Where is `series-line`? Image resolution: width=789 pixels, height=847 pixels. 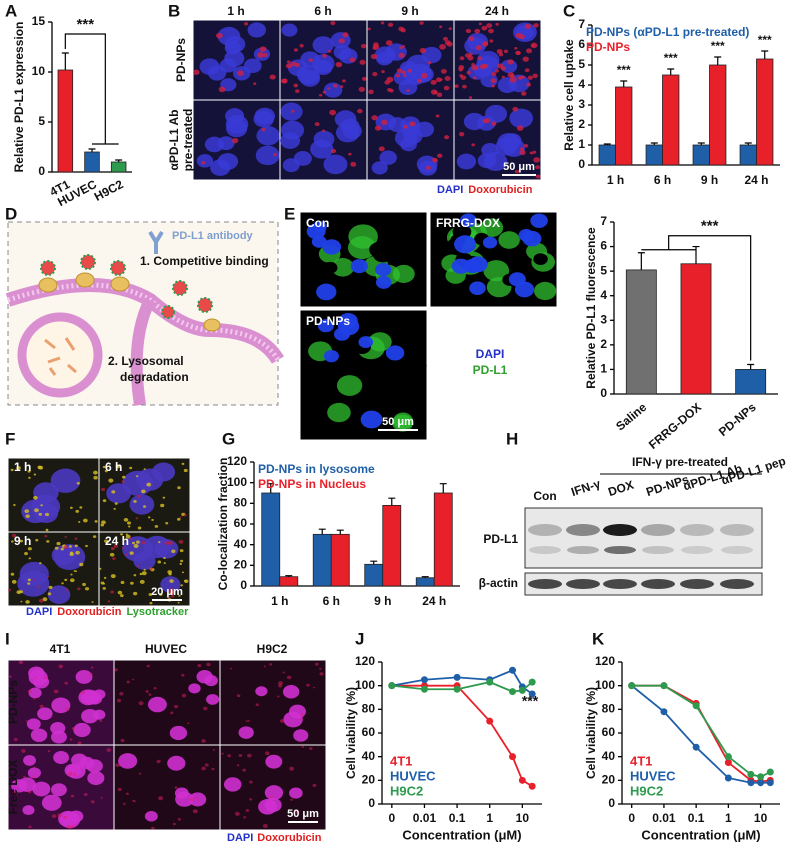
series-line is located at coordinates (701, 733).